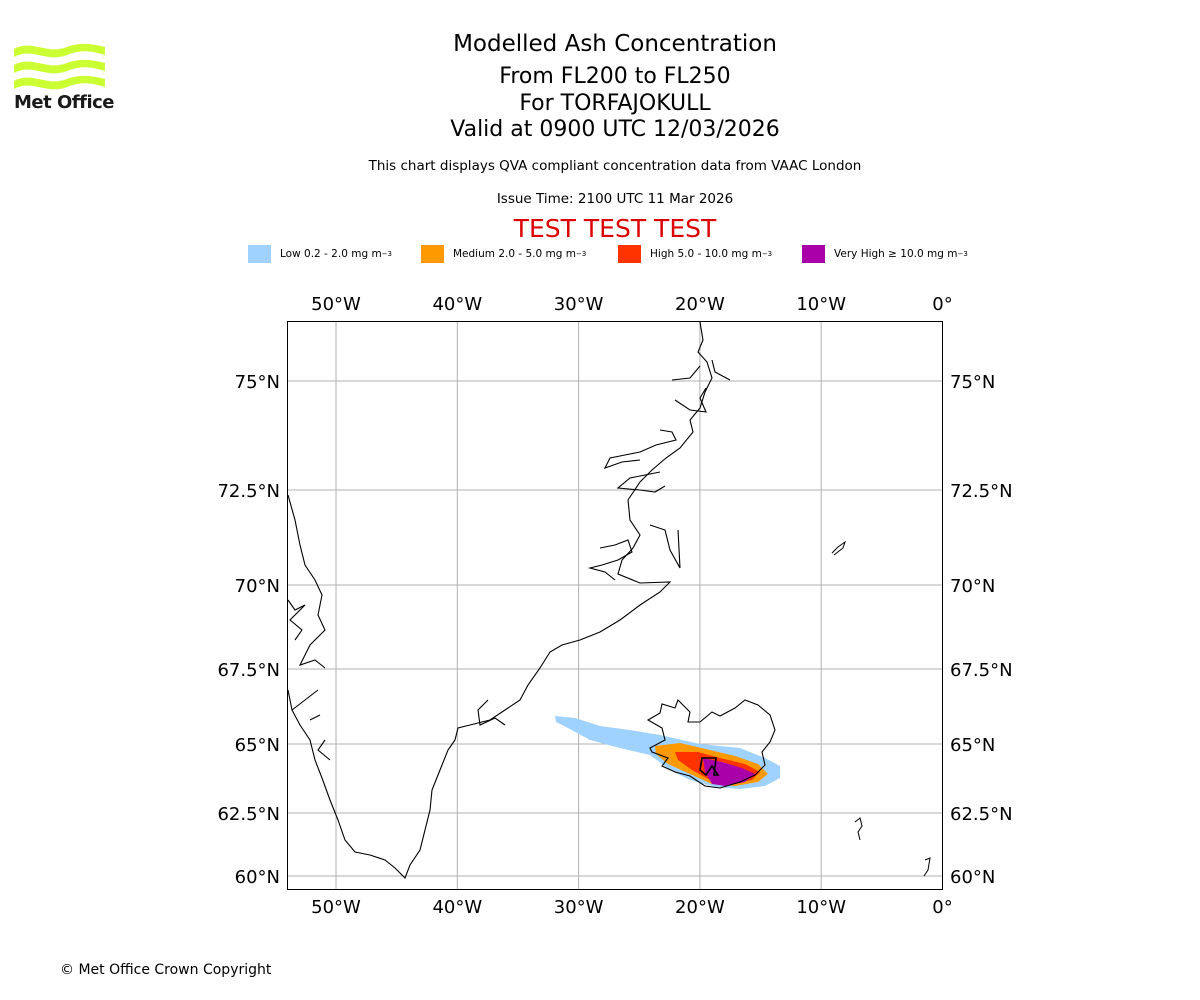  Describe the element at coordinates (972, 586) in the screenshot. I see `lat-tick-label-right: 70°N` at that location.